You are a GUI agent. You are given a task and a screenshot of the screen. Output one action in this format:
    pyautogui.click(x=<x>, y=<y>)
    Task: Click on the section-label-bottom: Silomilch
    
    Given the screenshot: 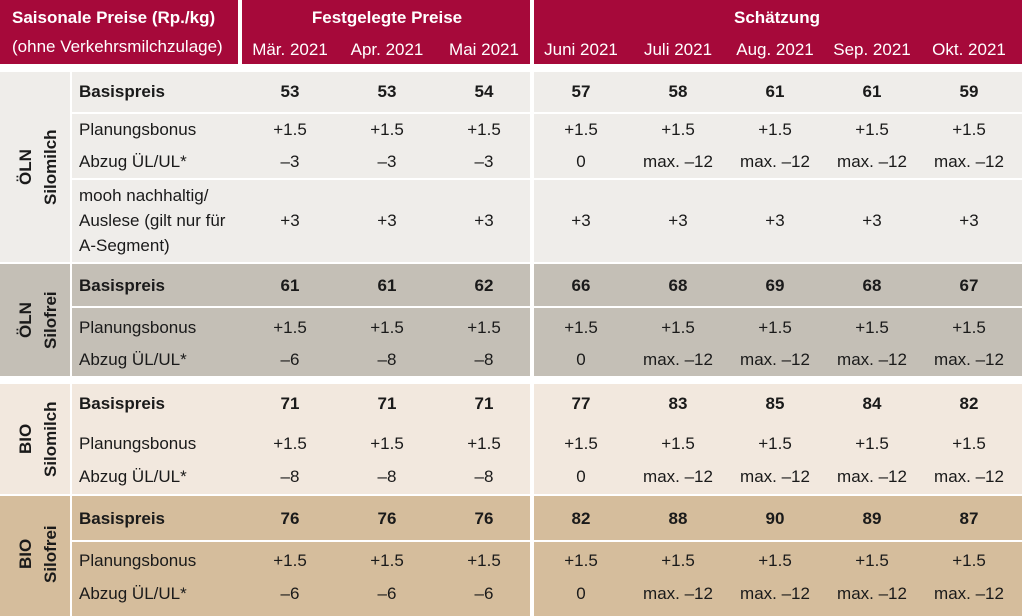 What is the action you would take?
    pyautogui.click(x=50, y=167)
    